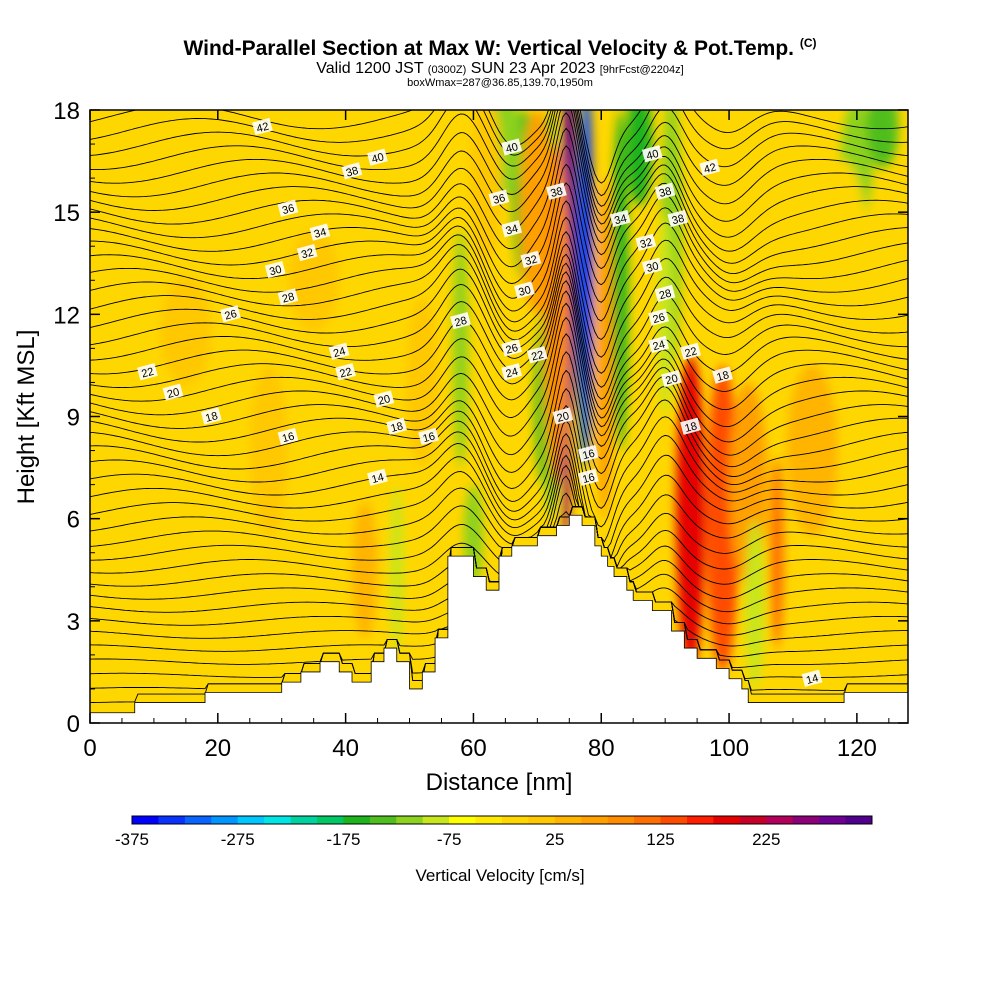 The image size is (1000, 1000). Describe the element at coordinates (499, 198) in the screenshot. I see `contour-label: 36` at that location.